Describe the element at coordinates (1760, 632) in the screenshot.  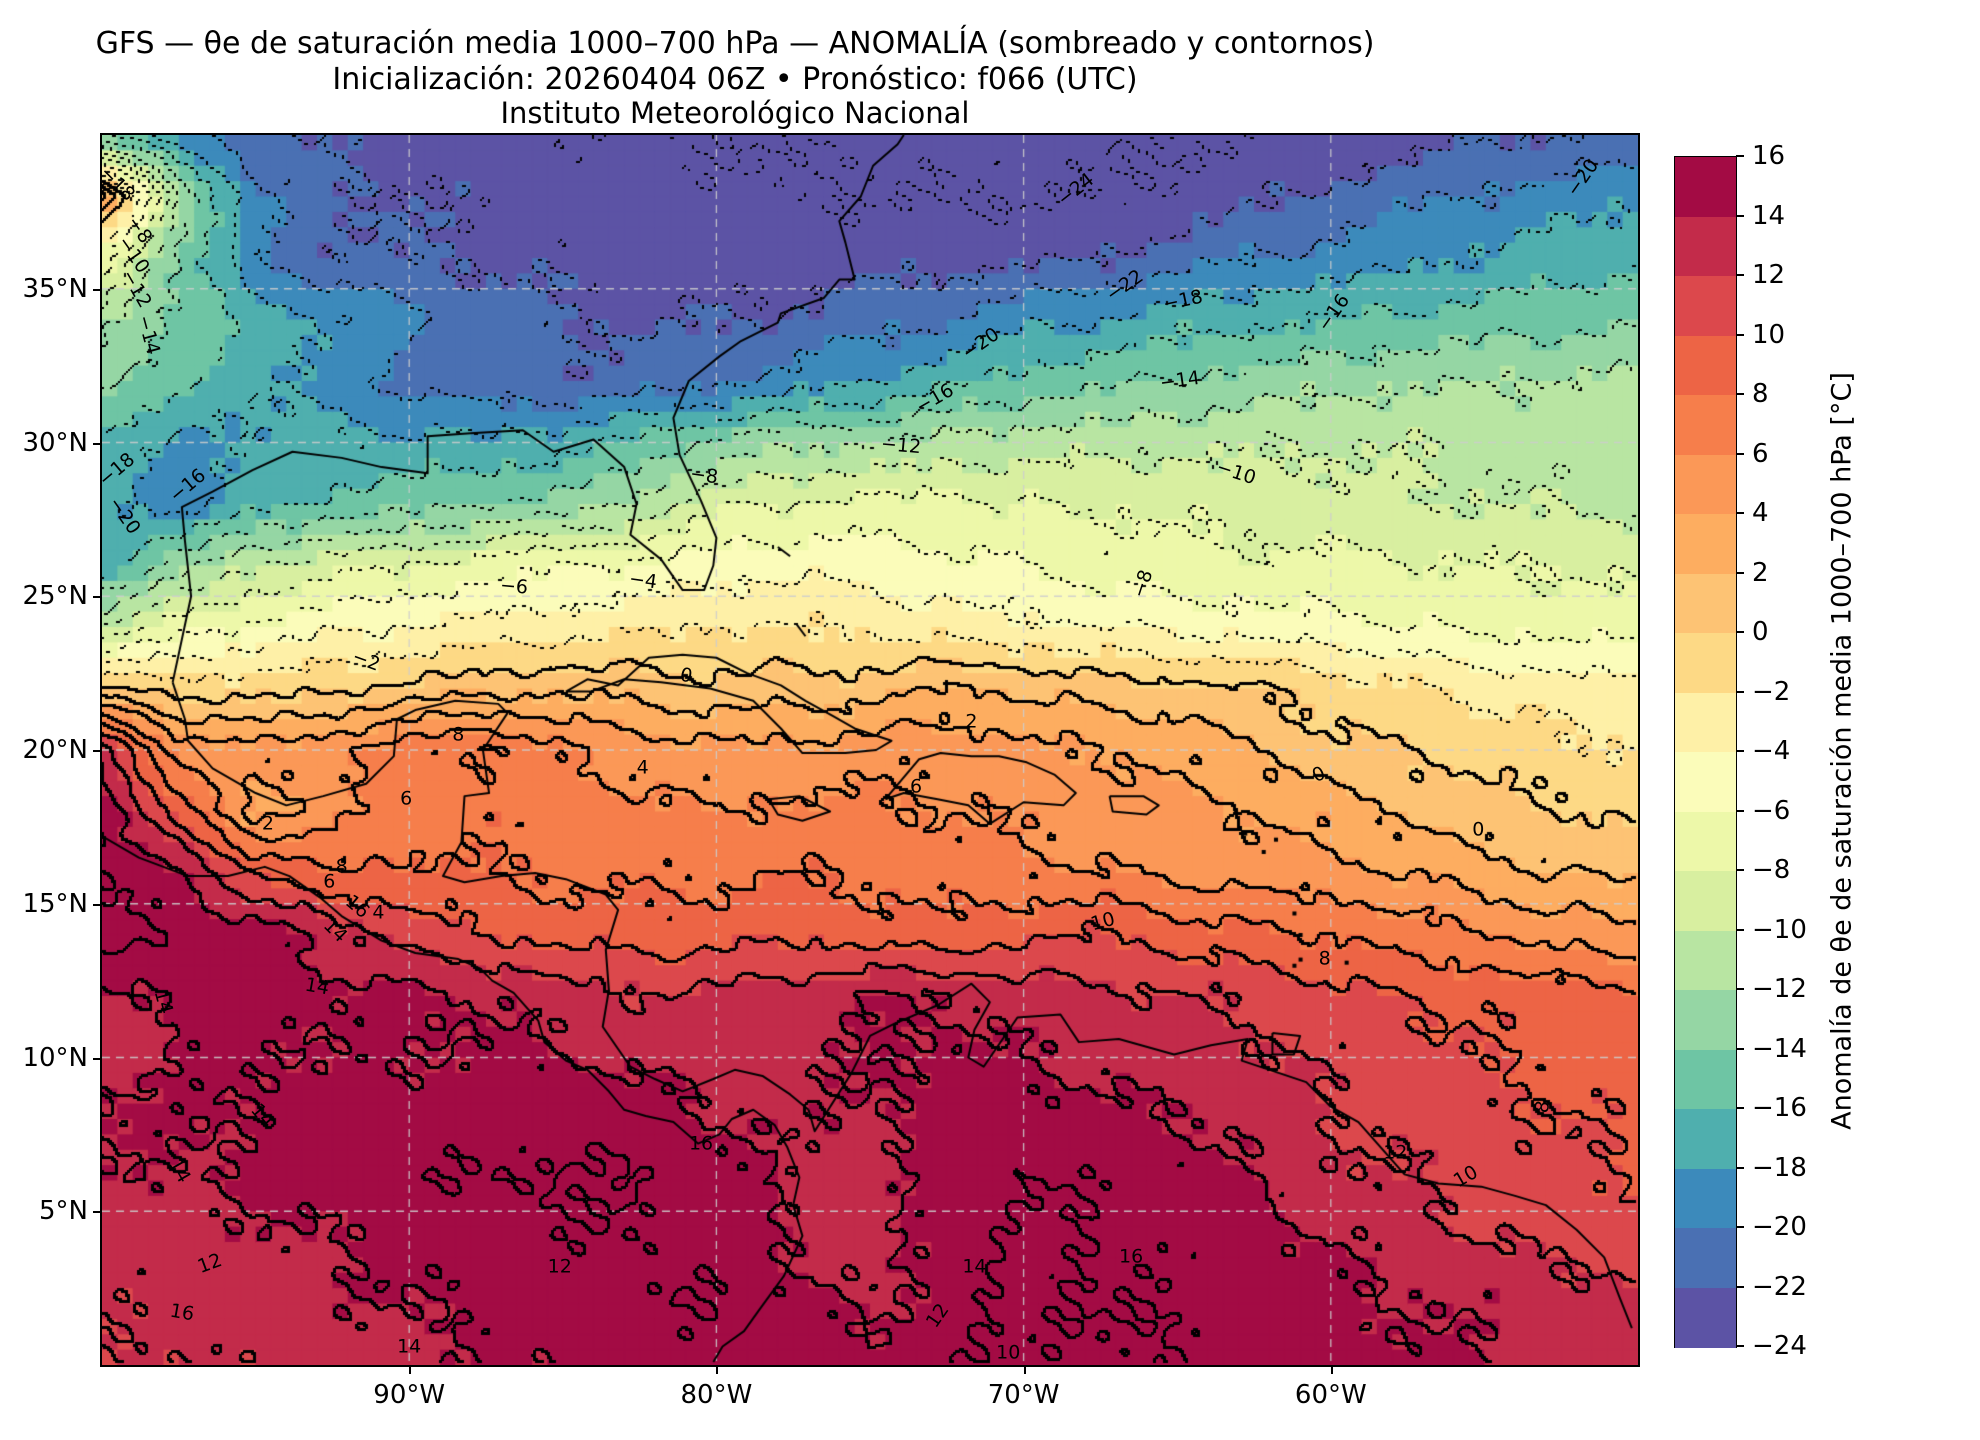
I see `colorbar-tick-label: 0` at that location.